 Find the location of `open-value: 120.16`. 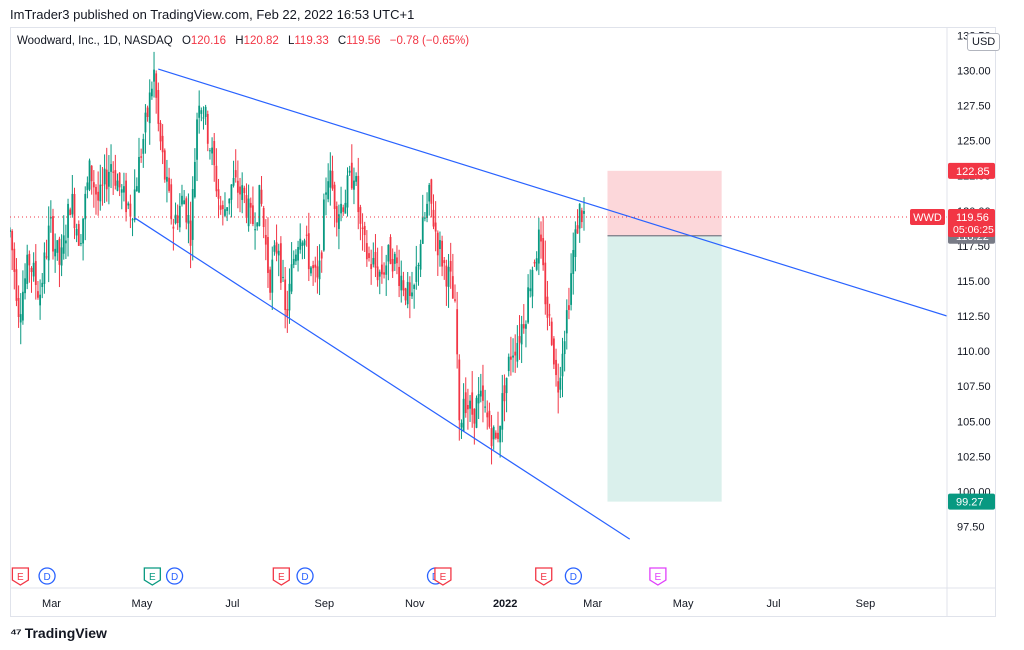

open-value: 120.16 is located at coordinates (208, 41).